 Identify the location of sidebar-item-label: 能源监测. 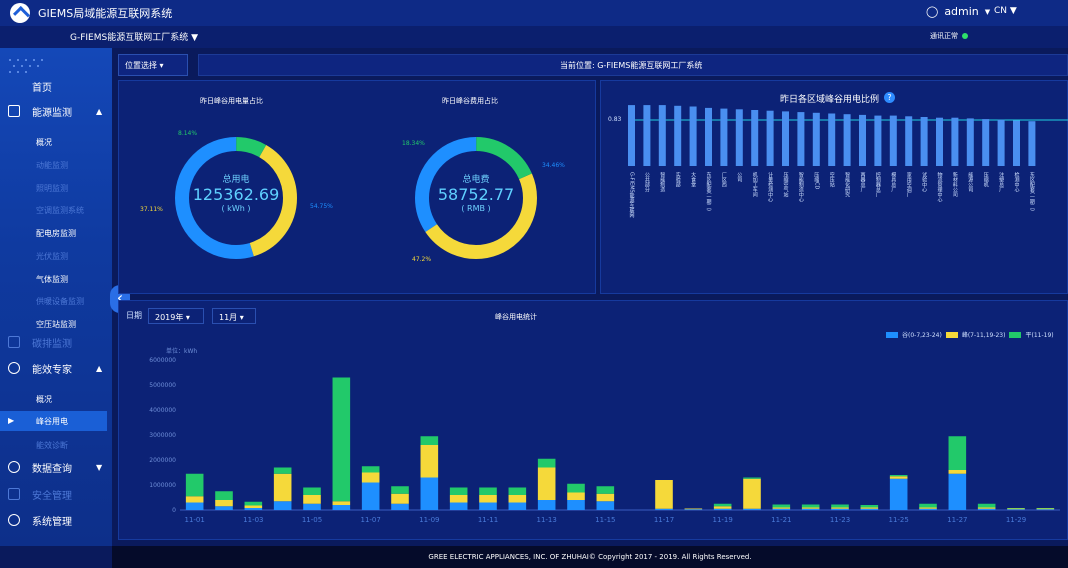
(52, 113).